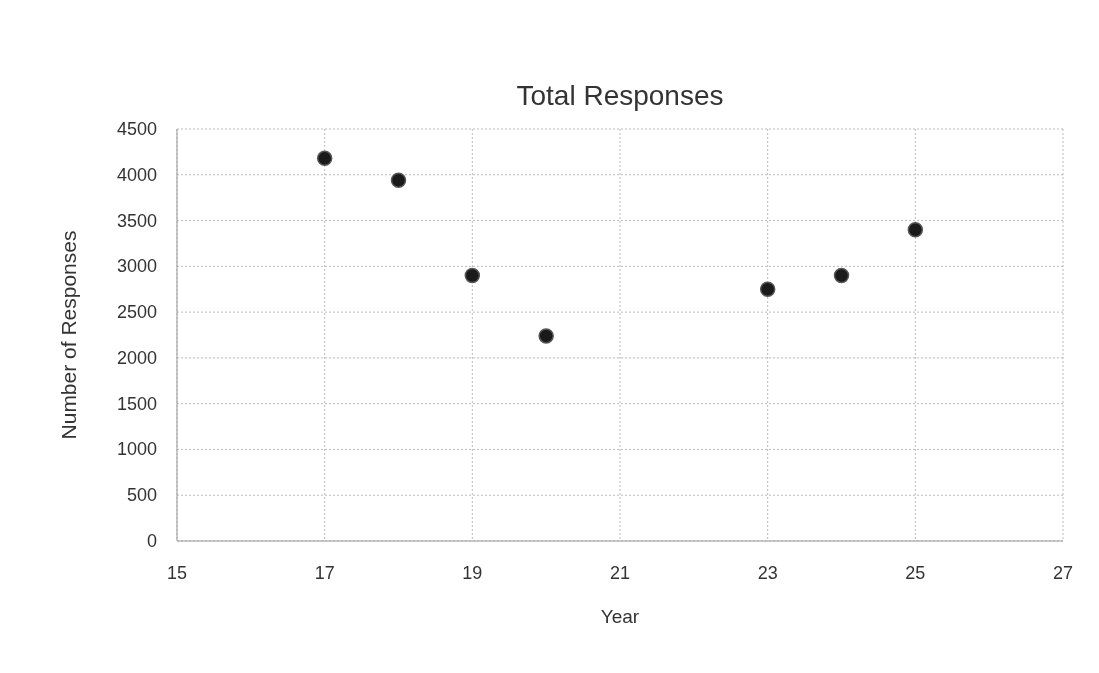 Image resolution: width=1099 pixels, height=673 pixels. What do you see at coordinates (136, 266) in the screenshot?
I see `y-tick-label: 3000` at bounding box center [136, 266].